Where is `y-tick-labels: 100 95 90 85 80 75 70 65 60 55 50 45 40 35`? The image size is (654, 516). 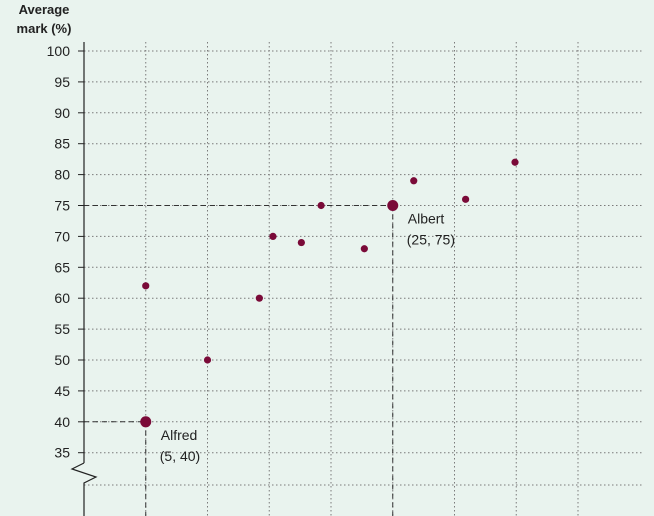
y-tick-labels: 100 95 90 85 80 75 70 65 60 55 50 45 40 35 is located at coordinates (65, 252).